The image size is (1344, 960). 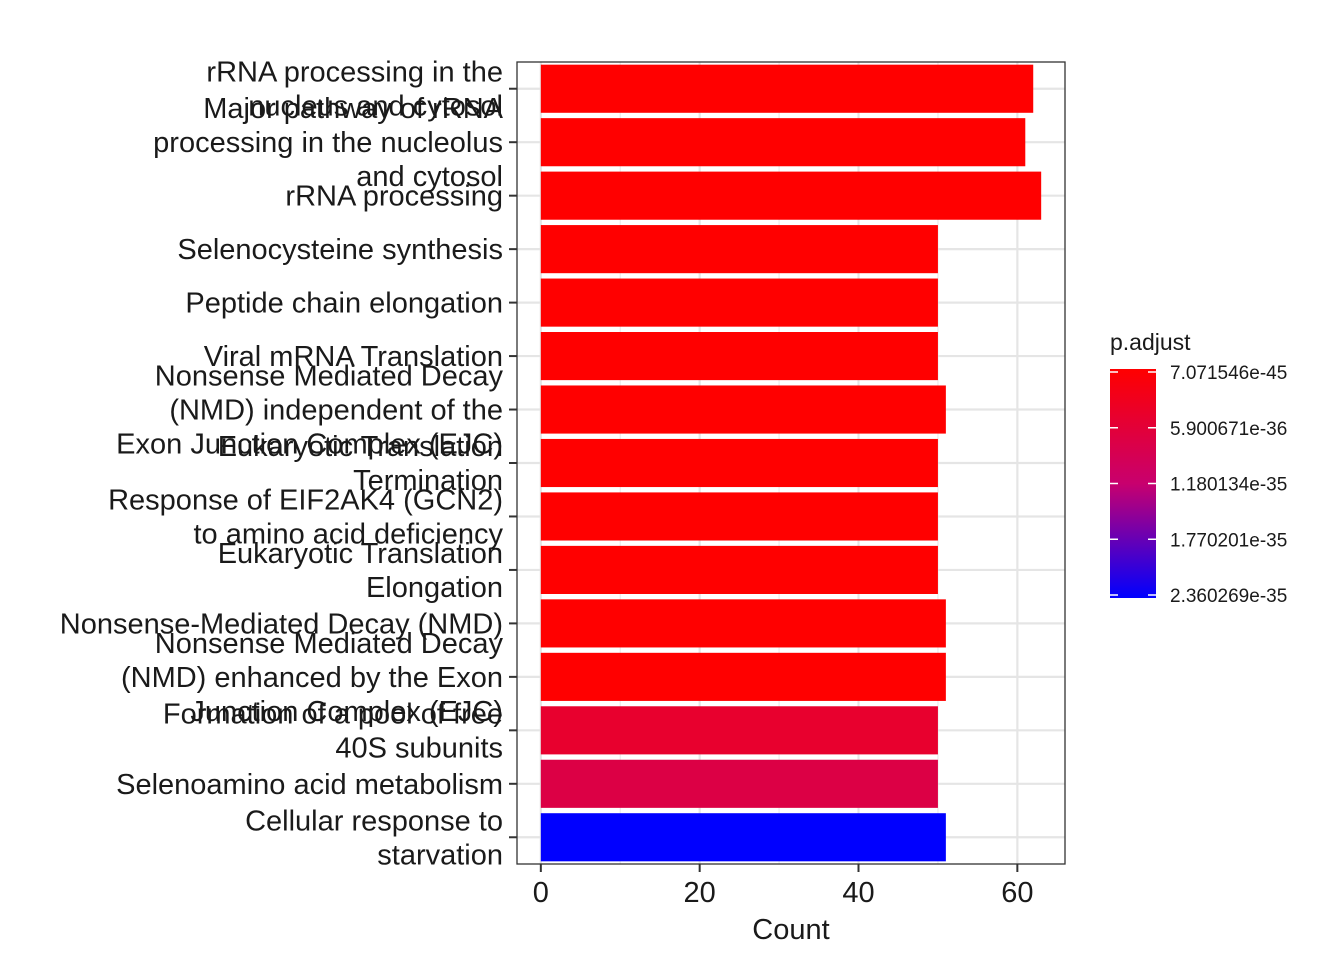 What do you see at coordinates (340, 250) in the screenshot?
I see `y-tick-label: Selenocysteine synthesis` at bounding box center [340, 250].